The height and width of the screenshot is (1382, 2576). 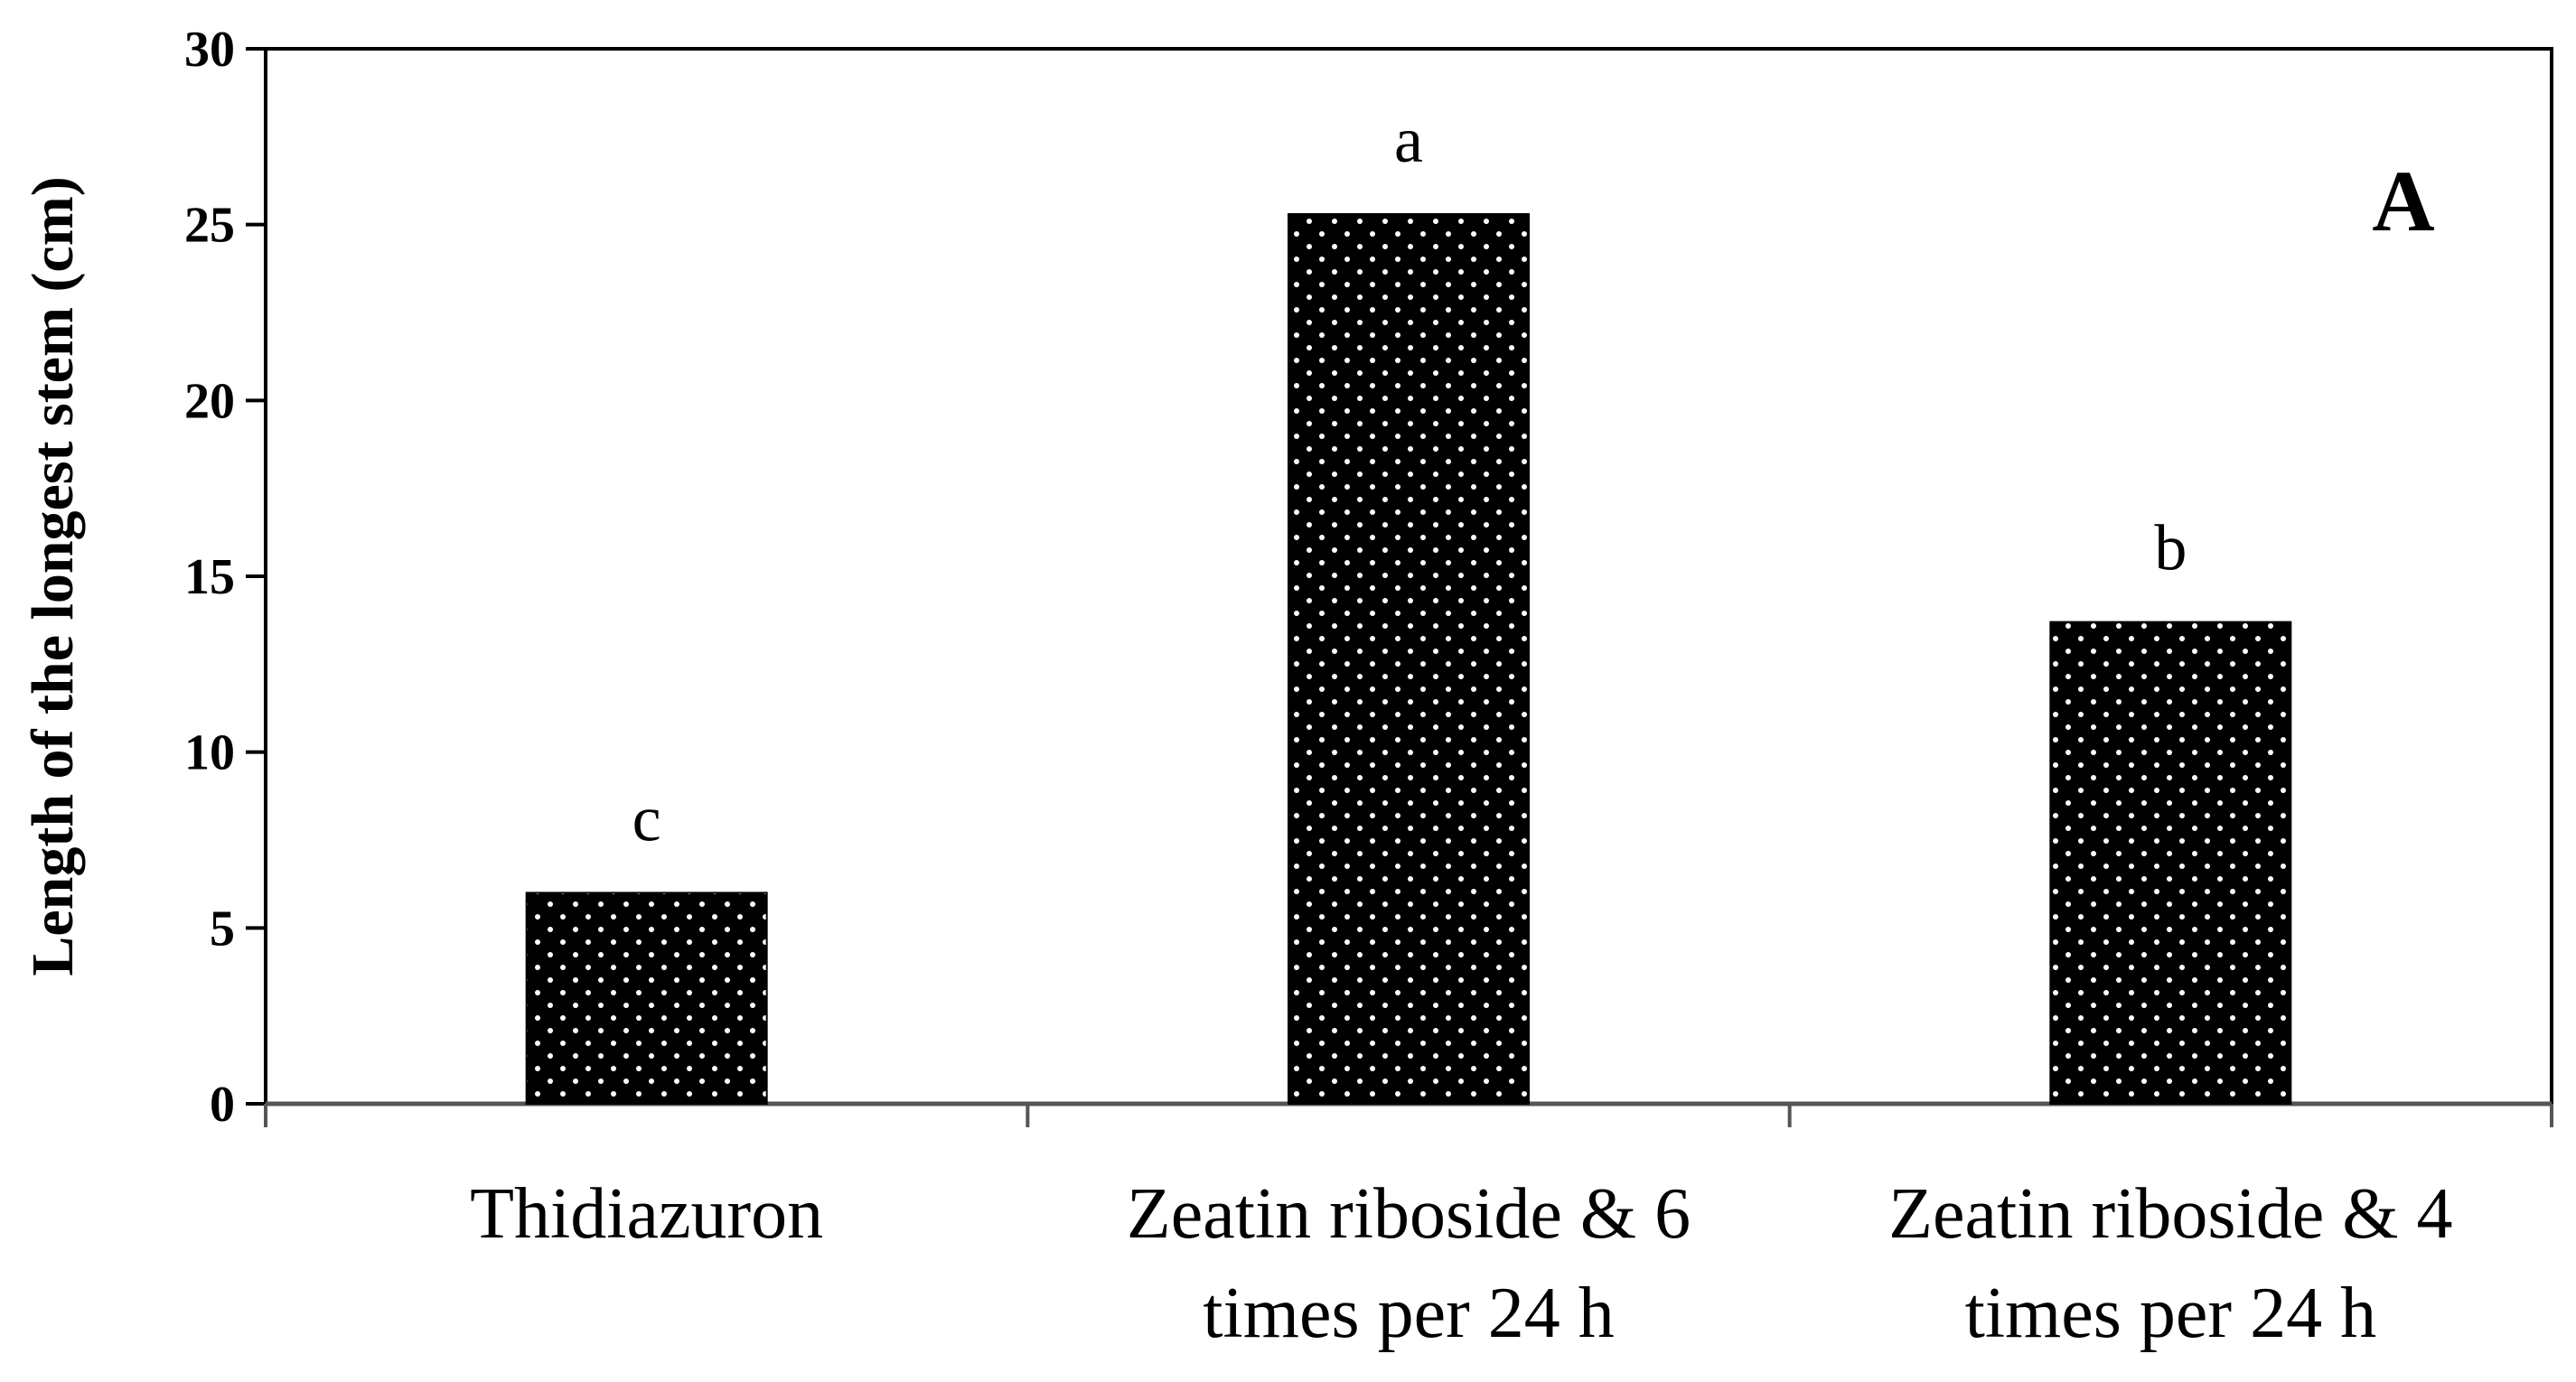 What do you see at coordinates (222, 1105) in the screenshot?
I see `y-tick-label: 0` at bounding box center [222, 1105].